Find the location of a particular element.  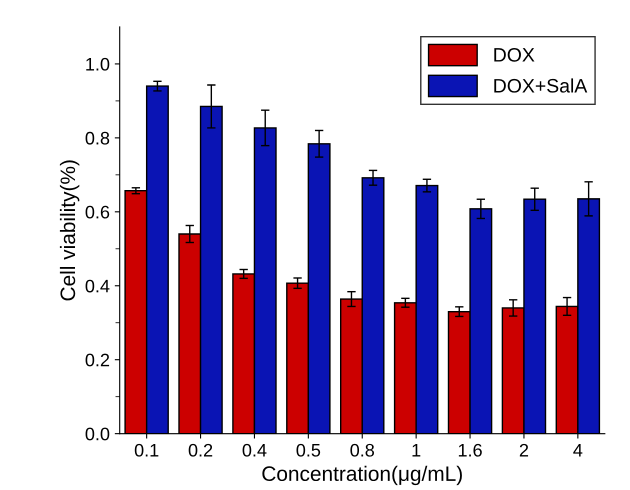

x-tick-label: 4 is located at coordinates (577, 450).